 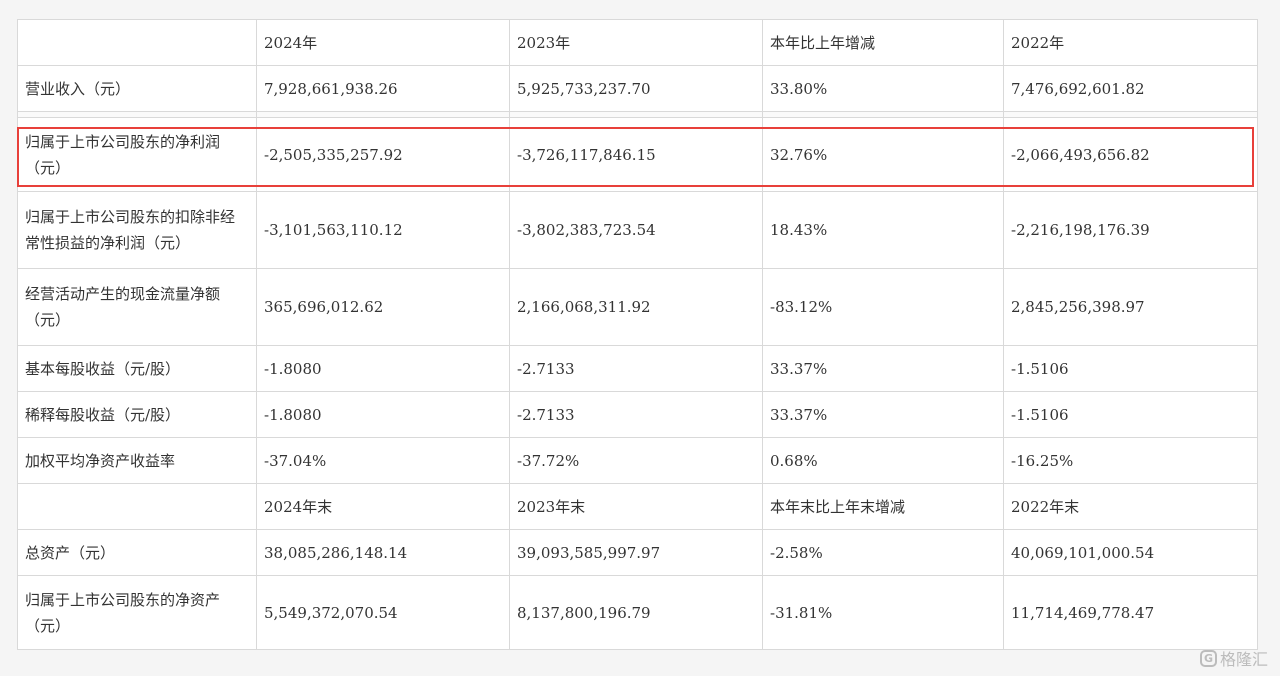 What do you see at coordinates (137, 307) in the screenshot?
I see `row-label: 经营活动产生的现金流量净额（元）` at bounding box center [137, 307].